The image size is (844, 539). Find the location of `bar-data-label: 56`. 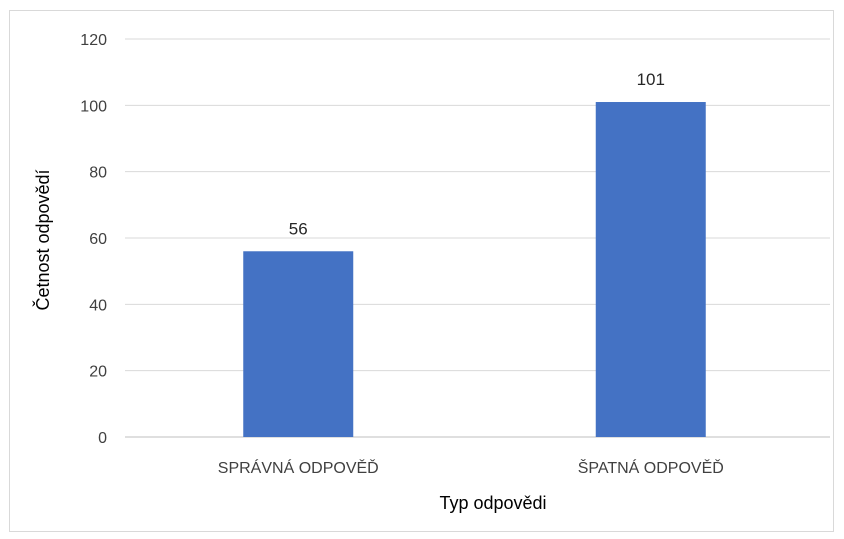

bar-data-label: 56 is located at coordinates (298, 228).